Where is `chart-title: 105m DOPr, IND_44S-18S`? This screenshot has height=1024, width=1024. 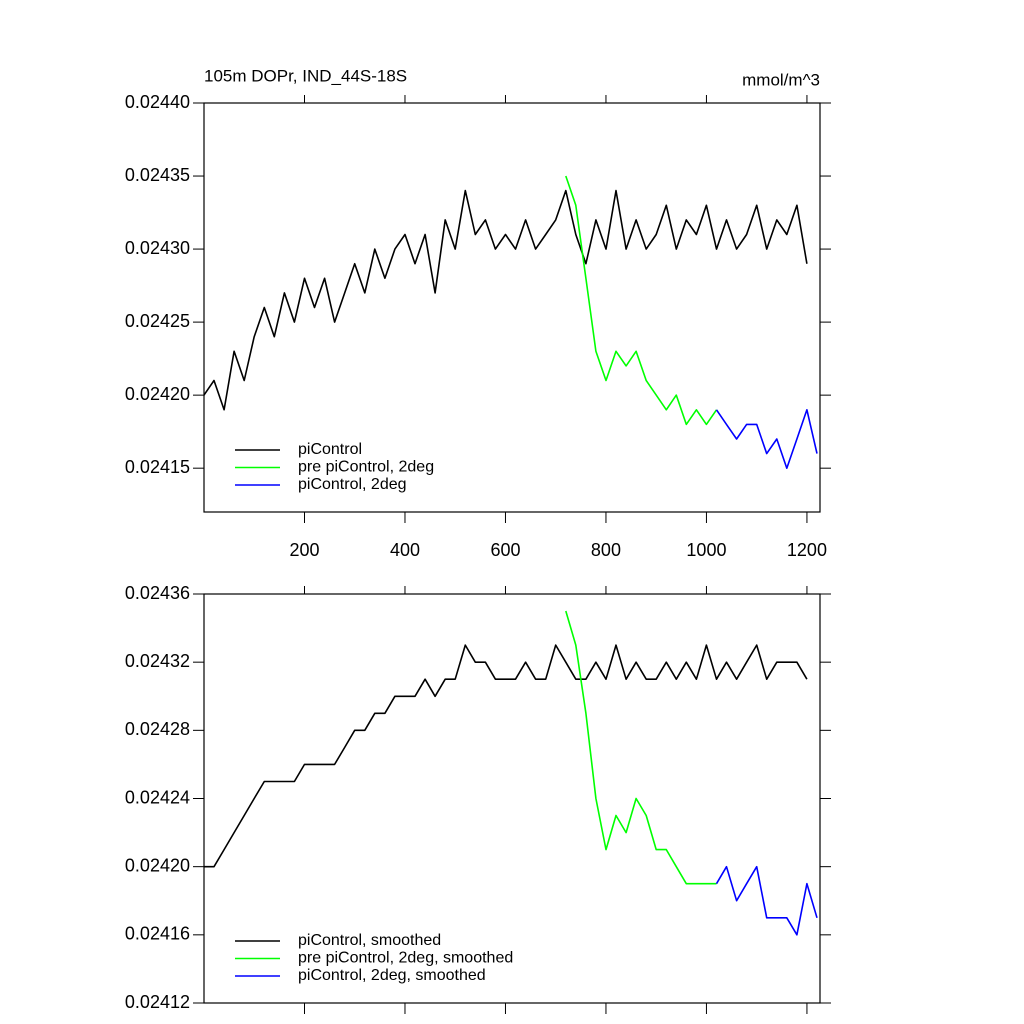 chart-title: 105m DOPr, IND_44S-18S is located at coordinates (305, 75).